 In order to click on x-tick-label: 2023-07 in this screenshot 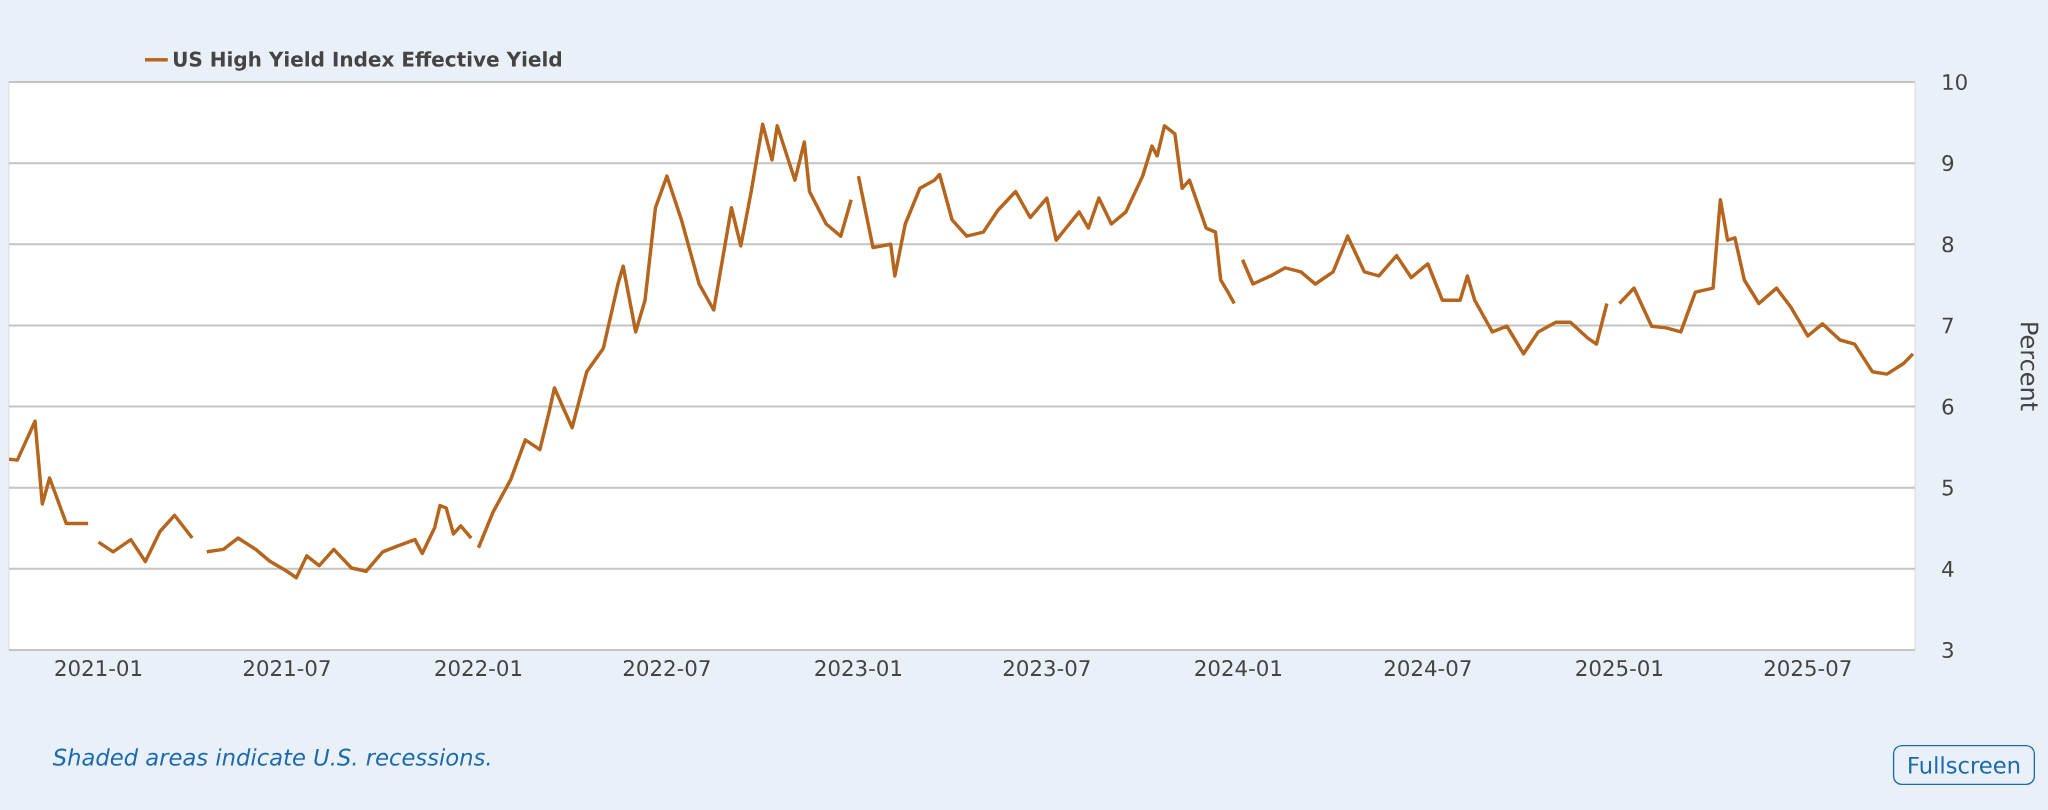, I will do `click(1046, 668)`.